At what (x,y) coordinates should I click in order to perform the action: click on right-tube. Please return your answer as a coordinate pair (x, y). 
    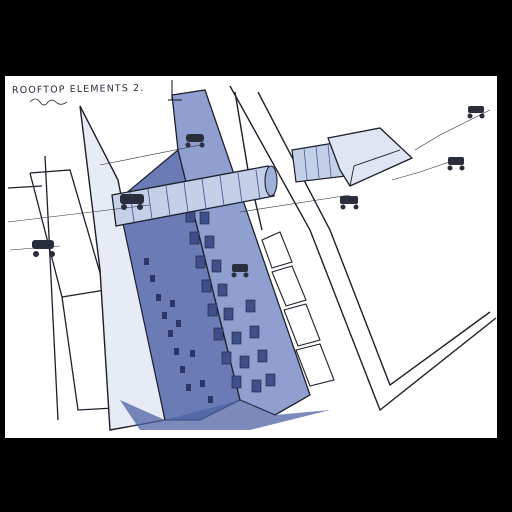
    Looking at the image, I should click on (352, 157).